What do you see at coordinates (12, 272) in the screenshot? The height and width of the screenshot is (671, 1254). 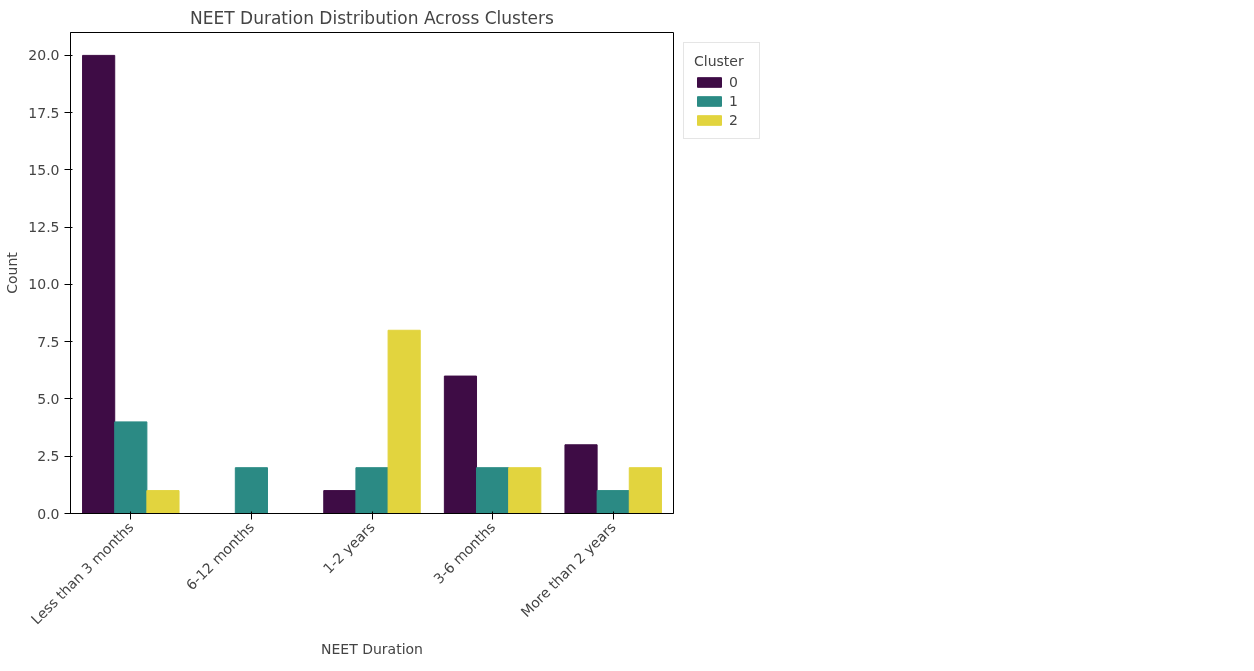 I see `y-axis-title: Count` at bounding box center [12, 272].